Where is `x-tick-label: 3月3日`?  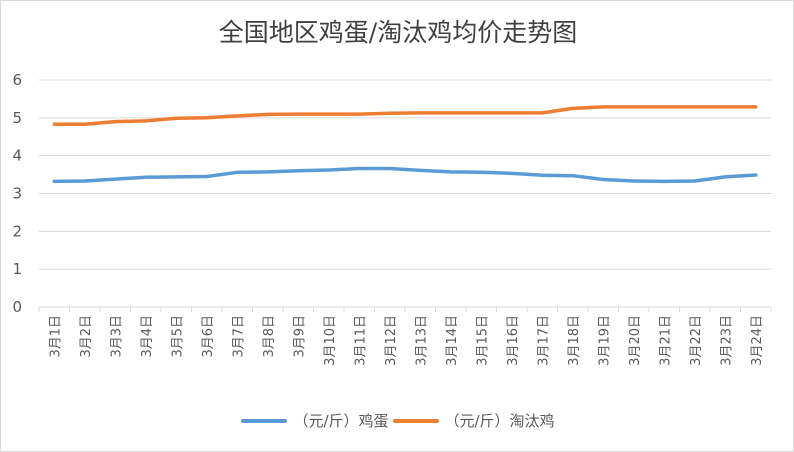
x-tick-label: 3月3日 is located at coordinates (116, 336).